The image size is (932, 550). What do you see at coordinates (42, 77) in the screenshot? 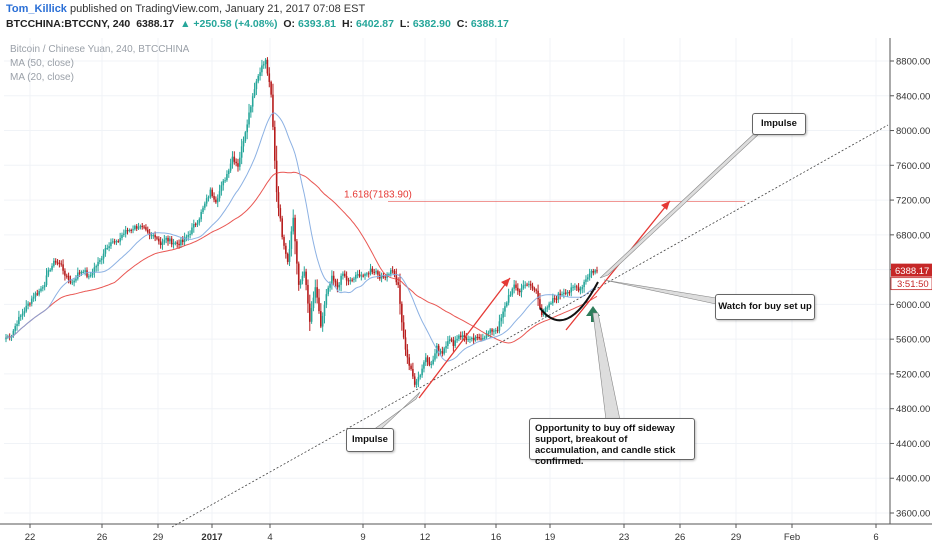
I see `legend-ma20: MA (20, close)` at bounding box center [42, 77].